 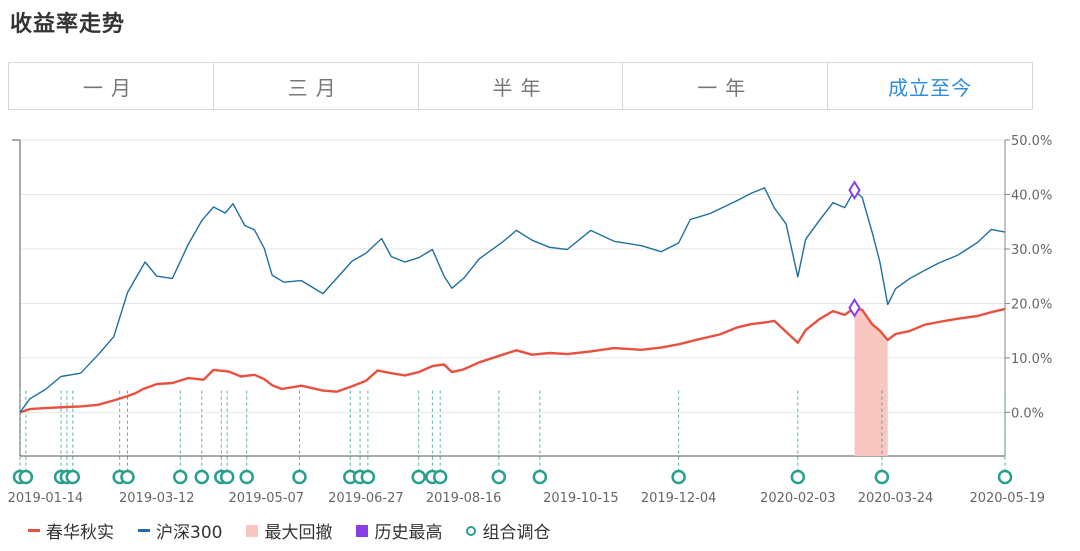 I want to click on legend-peak: 历史最高, so click(x=399, y=530).